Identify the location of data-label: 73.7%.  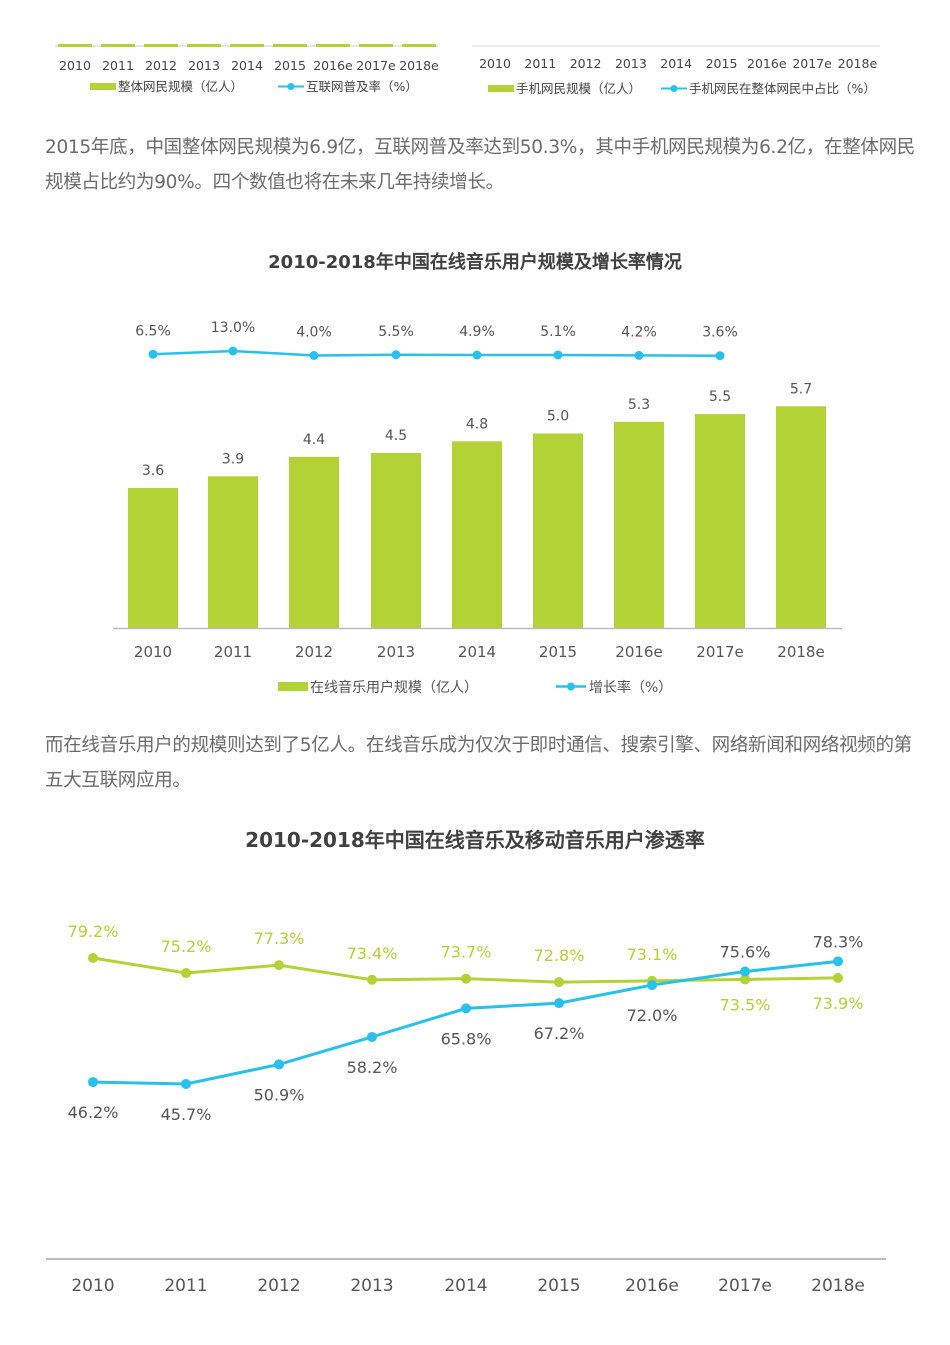
(466, 952).